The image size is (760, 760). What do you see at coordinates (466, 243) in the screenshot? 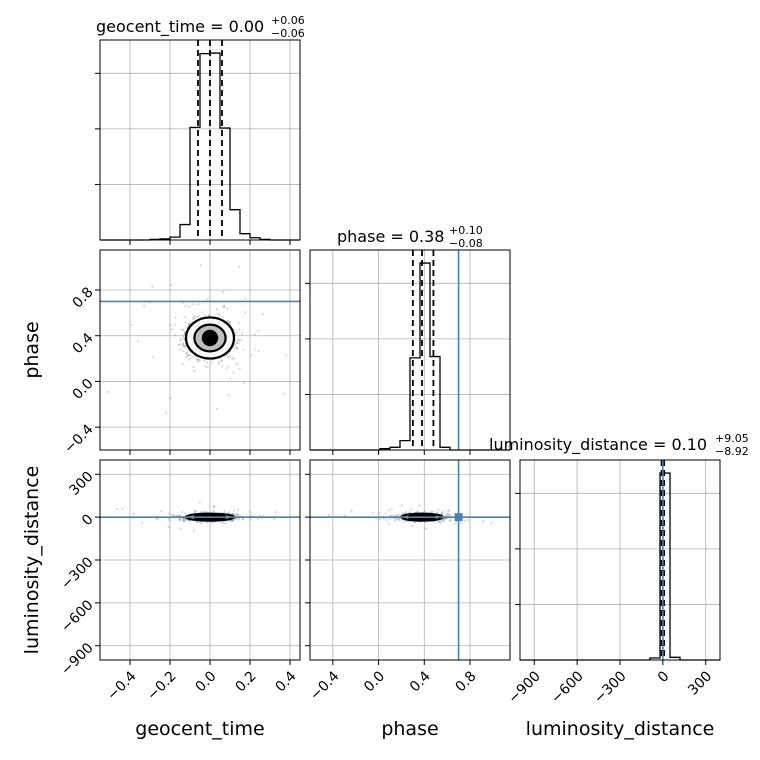
I see `title-phase-err-minus: −0.08` at bounding box center [466, 243].